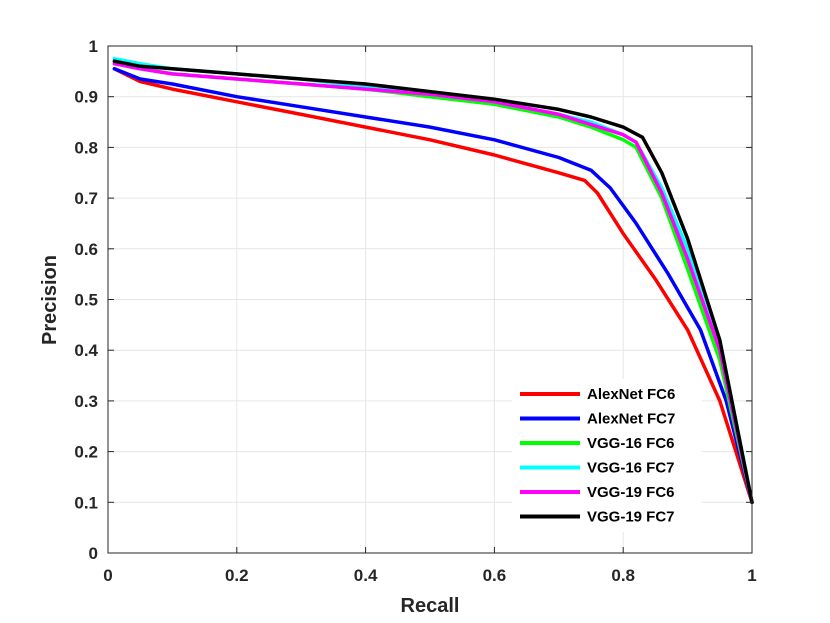  Describe the element at coordinates (86, 502) in the screenshot. I see `y-tick-label: 0.1` at that location.